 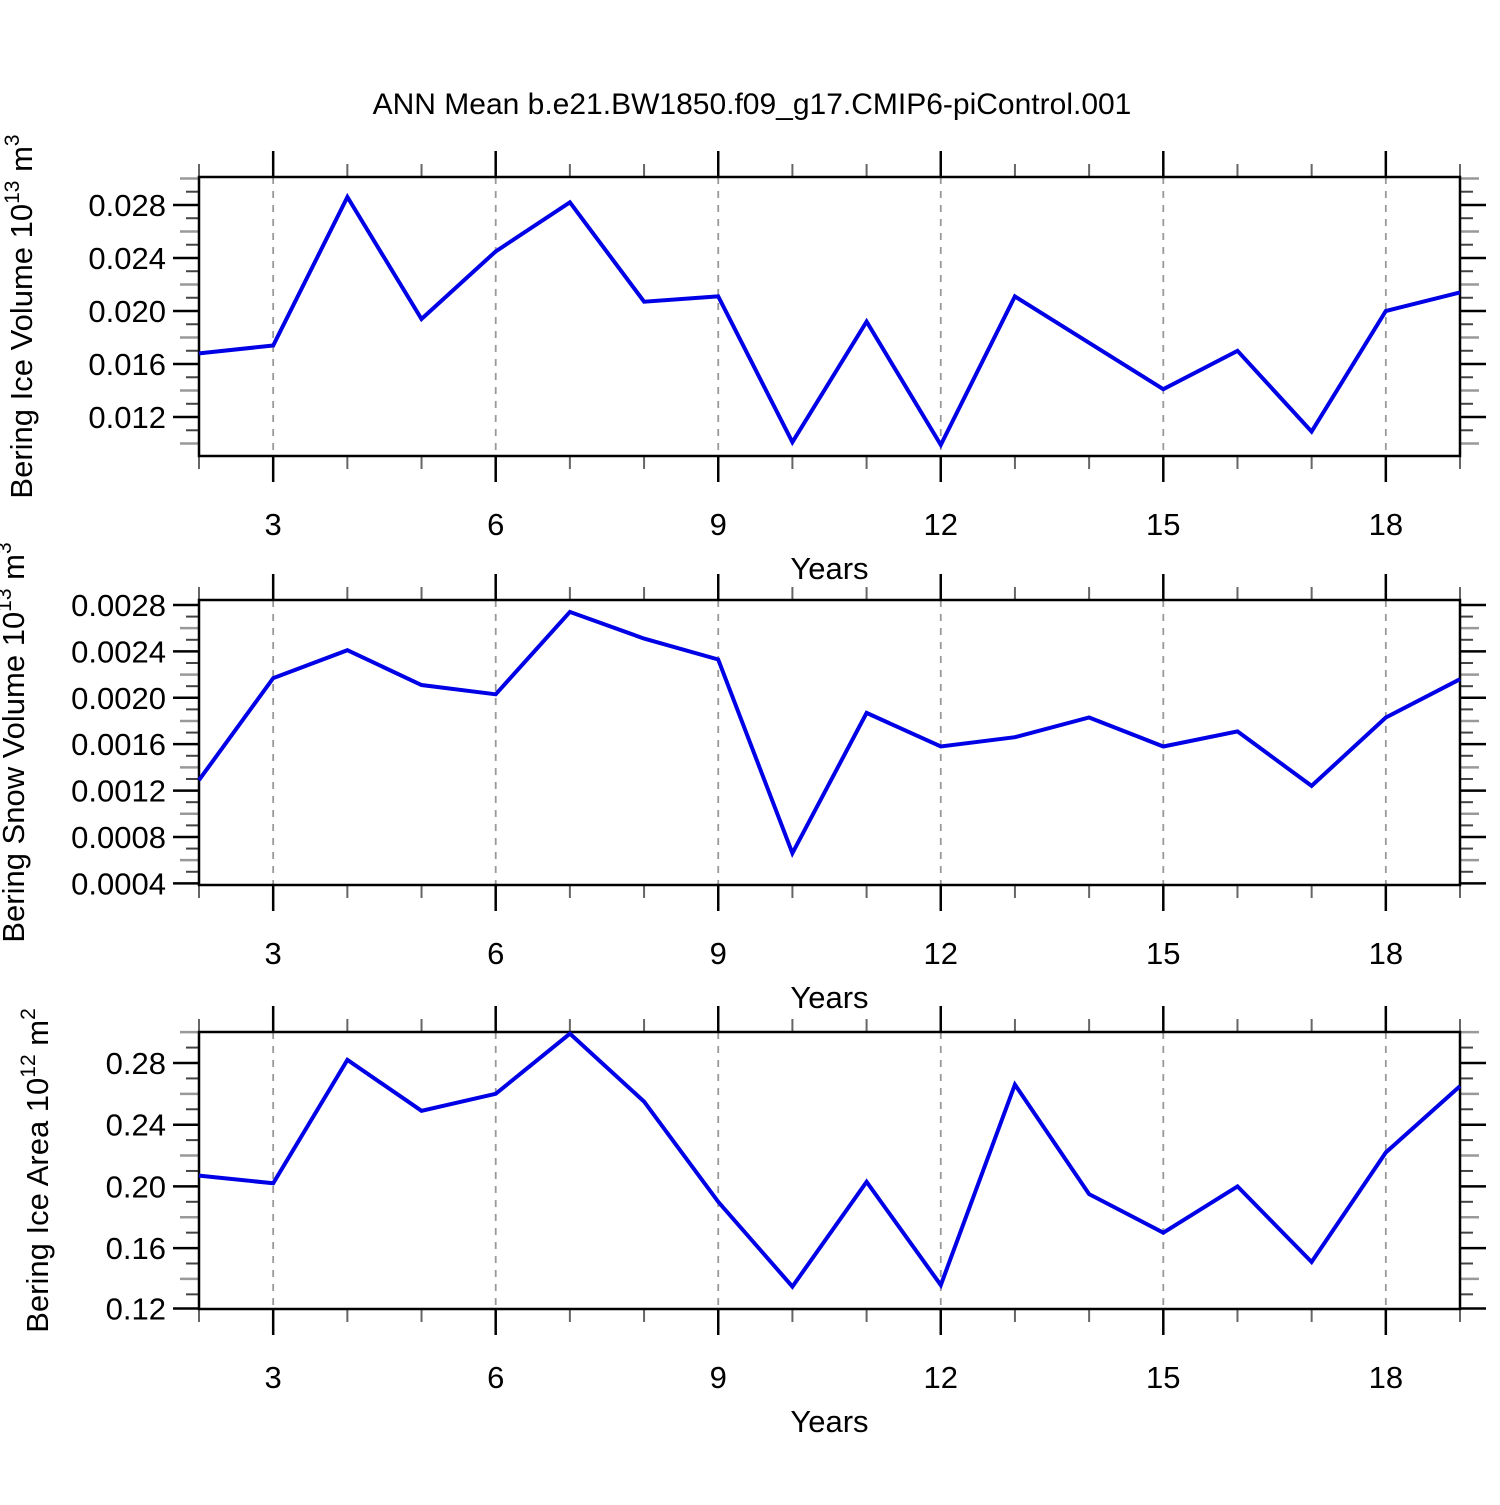 What do you see at coordinates (118, 698) in the screenshot?
I see `y-tick-label: 0.0020` at bounding box center [118, 698].